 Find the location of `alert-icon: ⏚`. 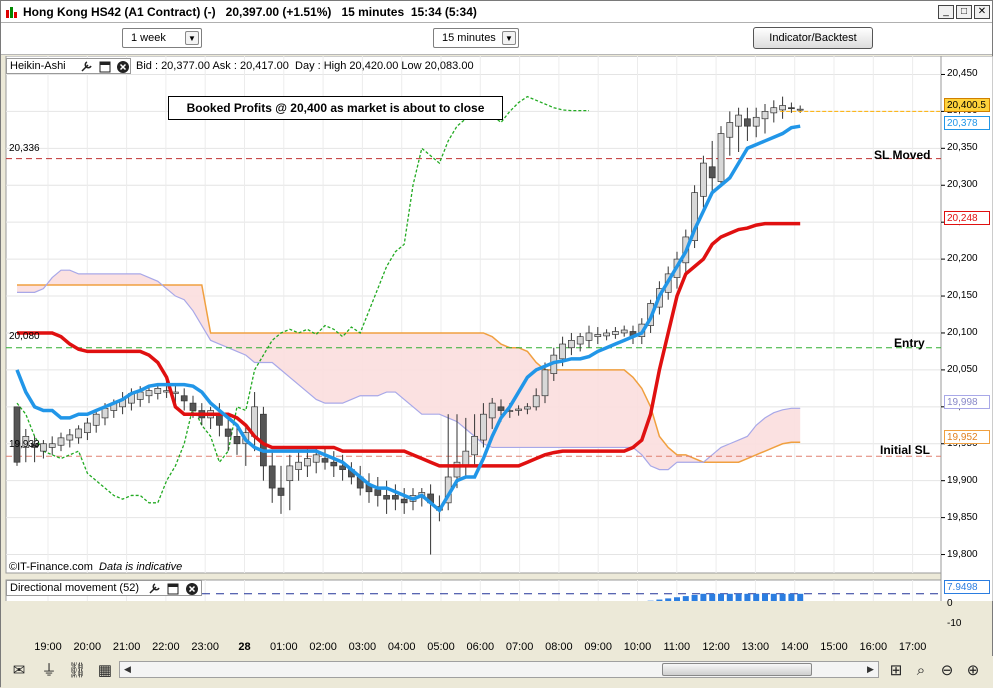

alert-icon: ⏚ is located at coordinates (49, 671).